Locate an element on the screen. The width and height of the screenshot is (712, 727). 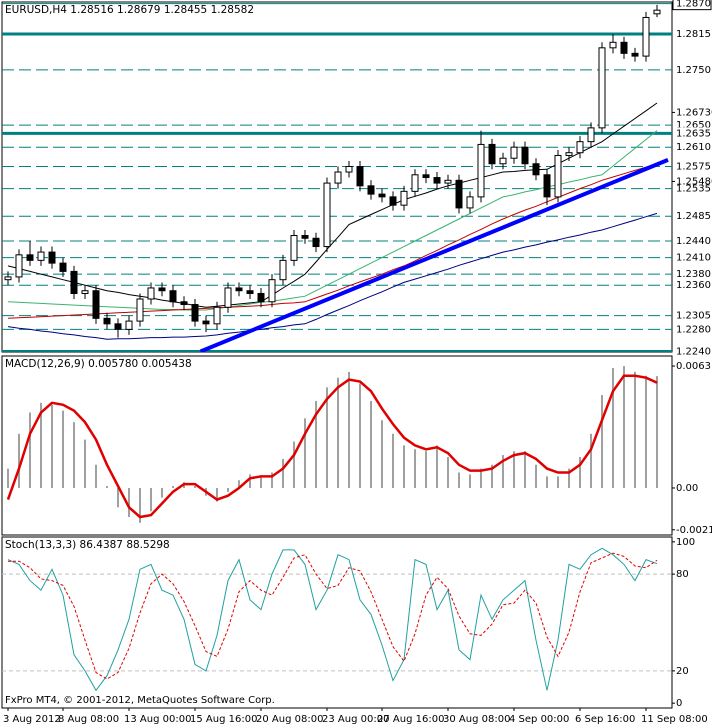
x-tick-label: 8 Aug 08:00 is located at coordinates (88, 719).